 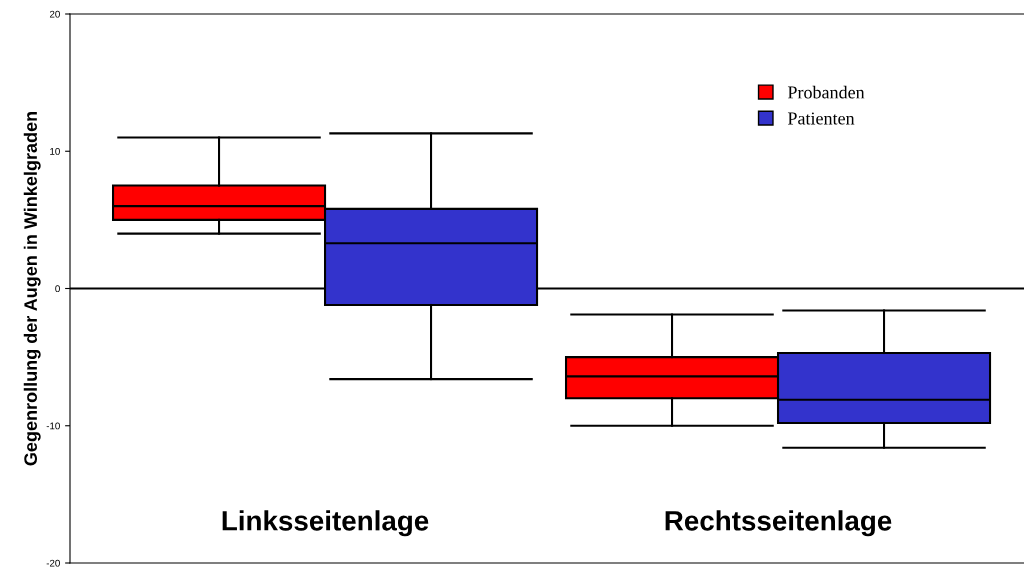 What do you see at coordinates (53, 563) in the screenshot?
I see `y-tick-label: -20` at bounding box center [53, 563].